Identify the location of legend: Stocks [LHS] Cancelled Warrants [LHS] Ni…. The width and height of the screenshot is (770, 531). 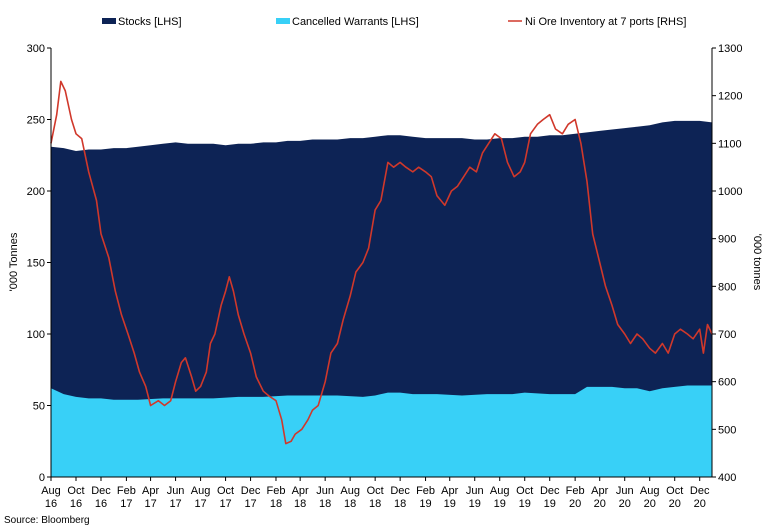
(394, 22).